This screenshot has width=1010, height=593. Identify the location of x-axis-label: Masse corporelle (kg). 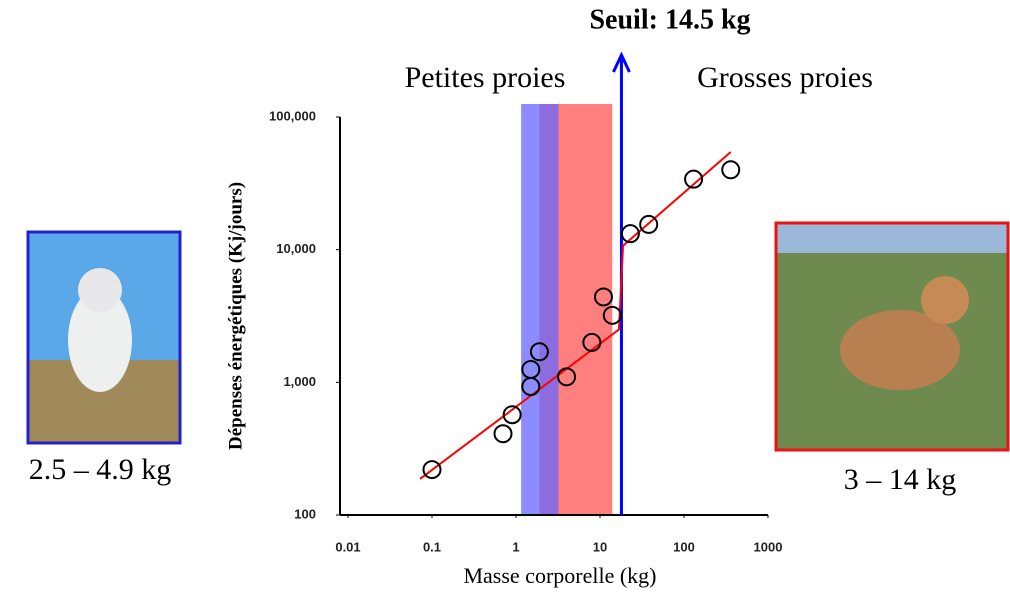
(559, 575).